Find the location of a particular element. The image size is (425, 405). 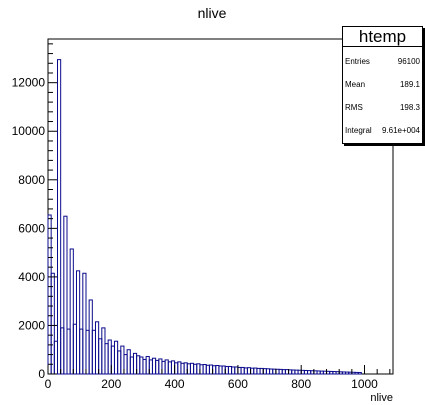

stats-label: Mean is located at coordinates (355, 84).